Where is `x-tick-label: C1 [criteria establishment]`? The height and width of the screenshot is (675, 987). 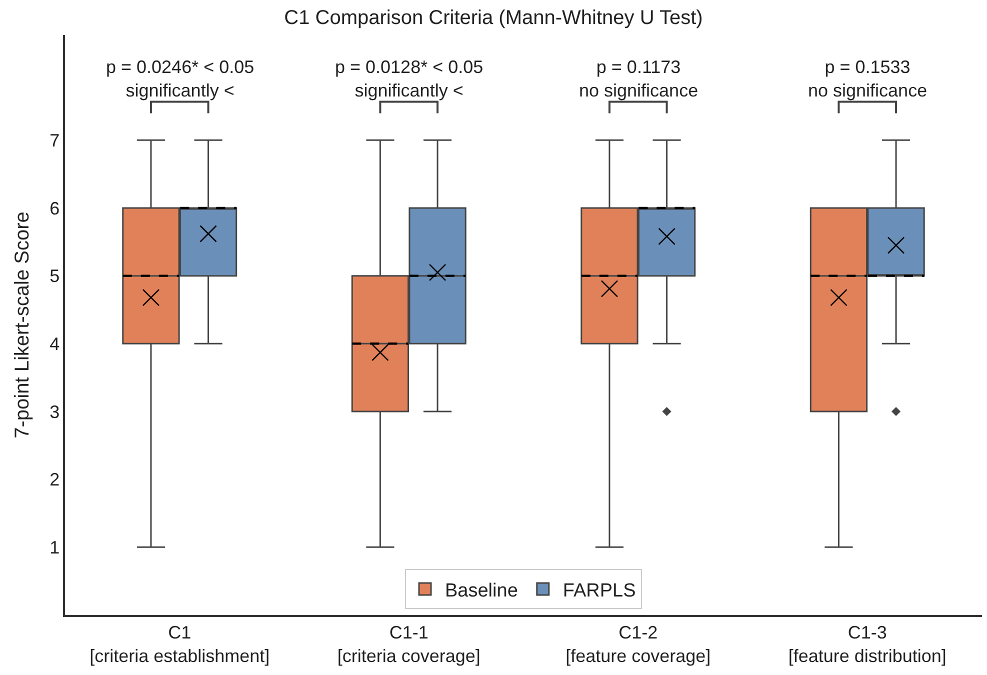
x-tick-label: C1 [criteria establishment] is located at coordinates (180, 644).